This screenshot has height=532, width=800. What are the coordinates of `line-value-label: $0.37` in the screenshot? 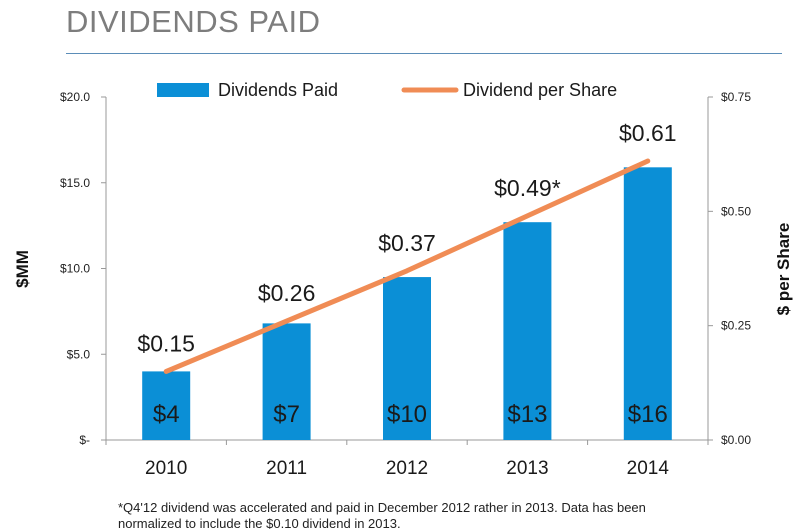 It's located at (407, 243).